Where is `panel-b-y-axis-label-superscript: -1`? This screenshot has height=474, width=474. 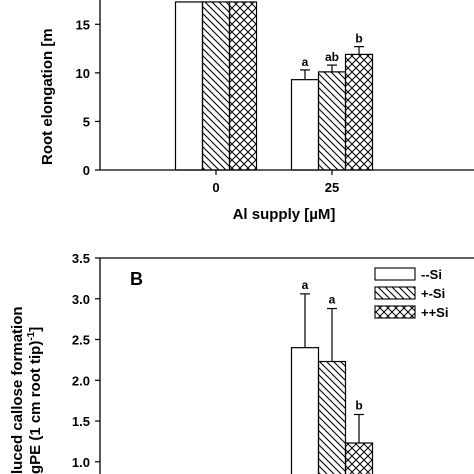 panel-b-y-axis-label-superscript: -1 is located at coordinates (31, 335).